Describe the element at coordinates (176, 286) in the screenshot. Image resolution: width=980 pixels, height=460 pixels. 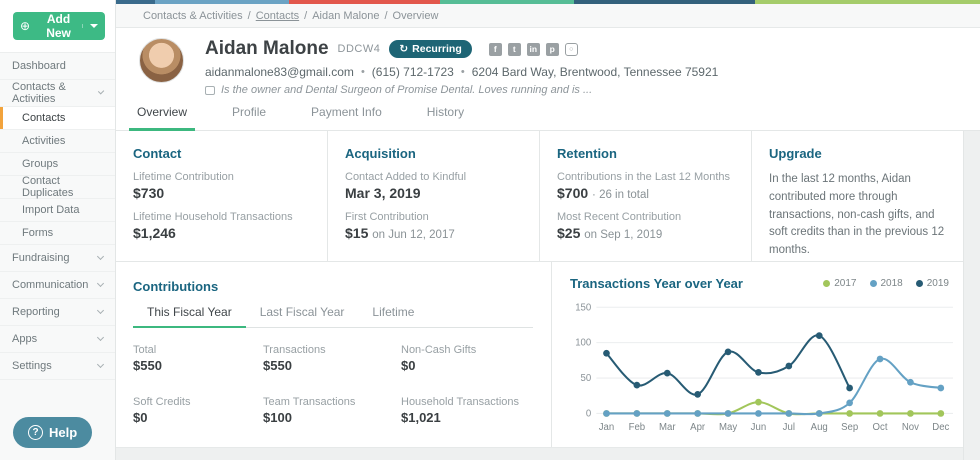
I see `contributions-title: Contributions` at that location.